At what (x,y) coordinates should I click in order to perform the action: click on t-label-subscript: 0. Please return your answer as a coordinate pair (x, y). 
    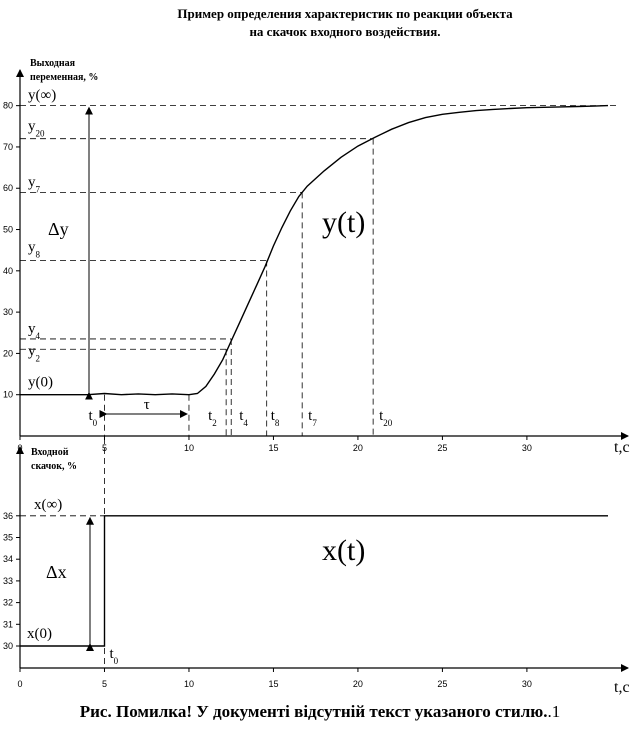
    Looking at the image, I should click on (95, 423).